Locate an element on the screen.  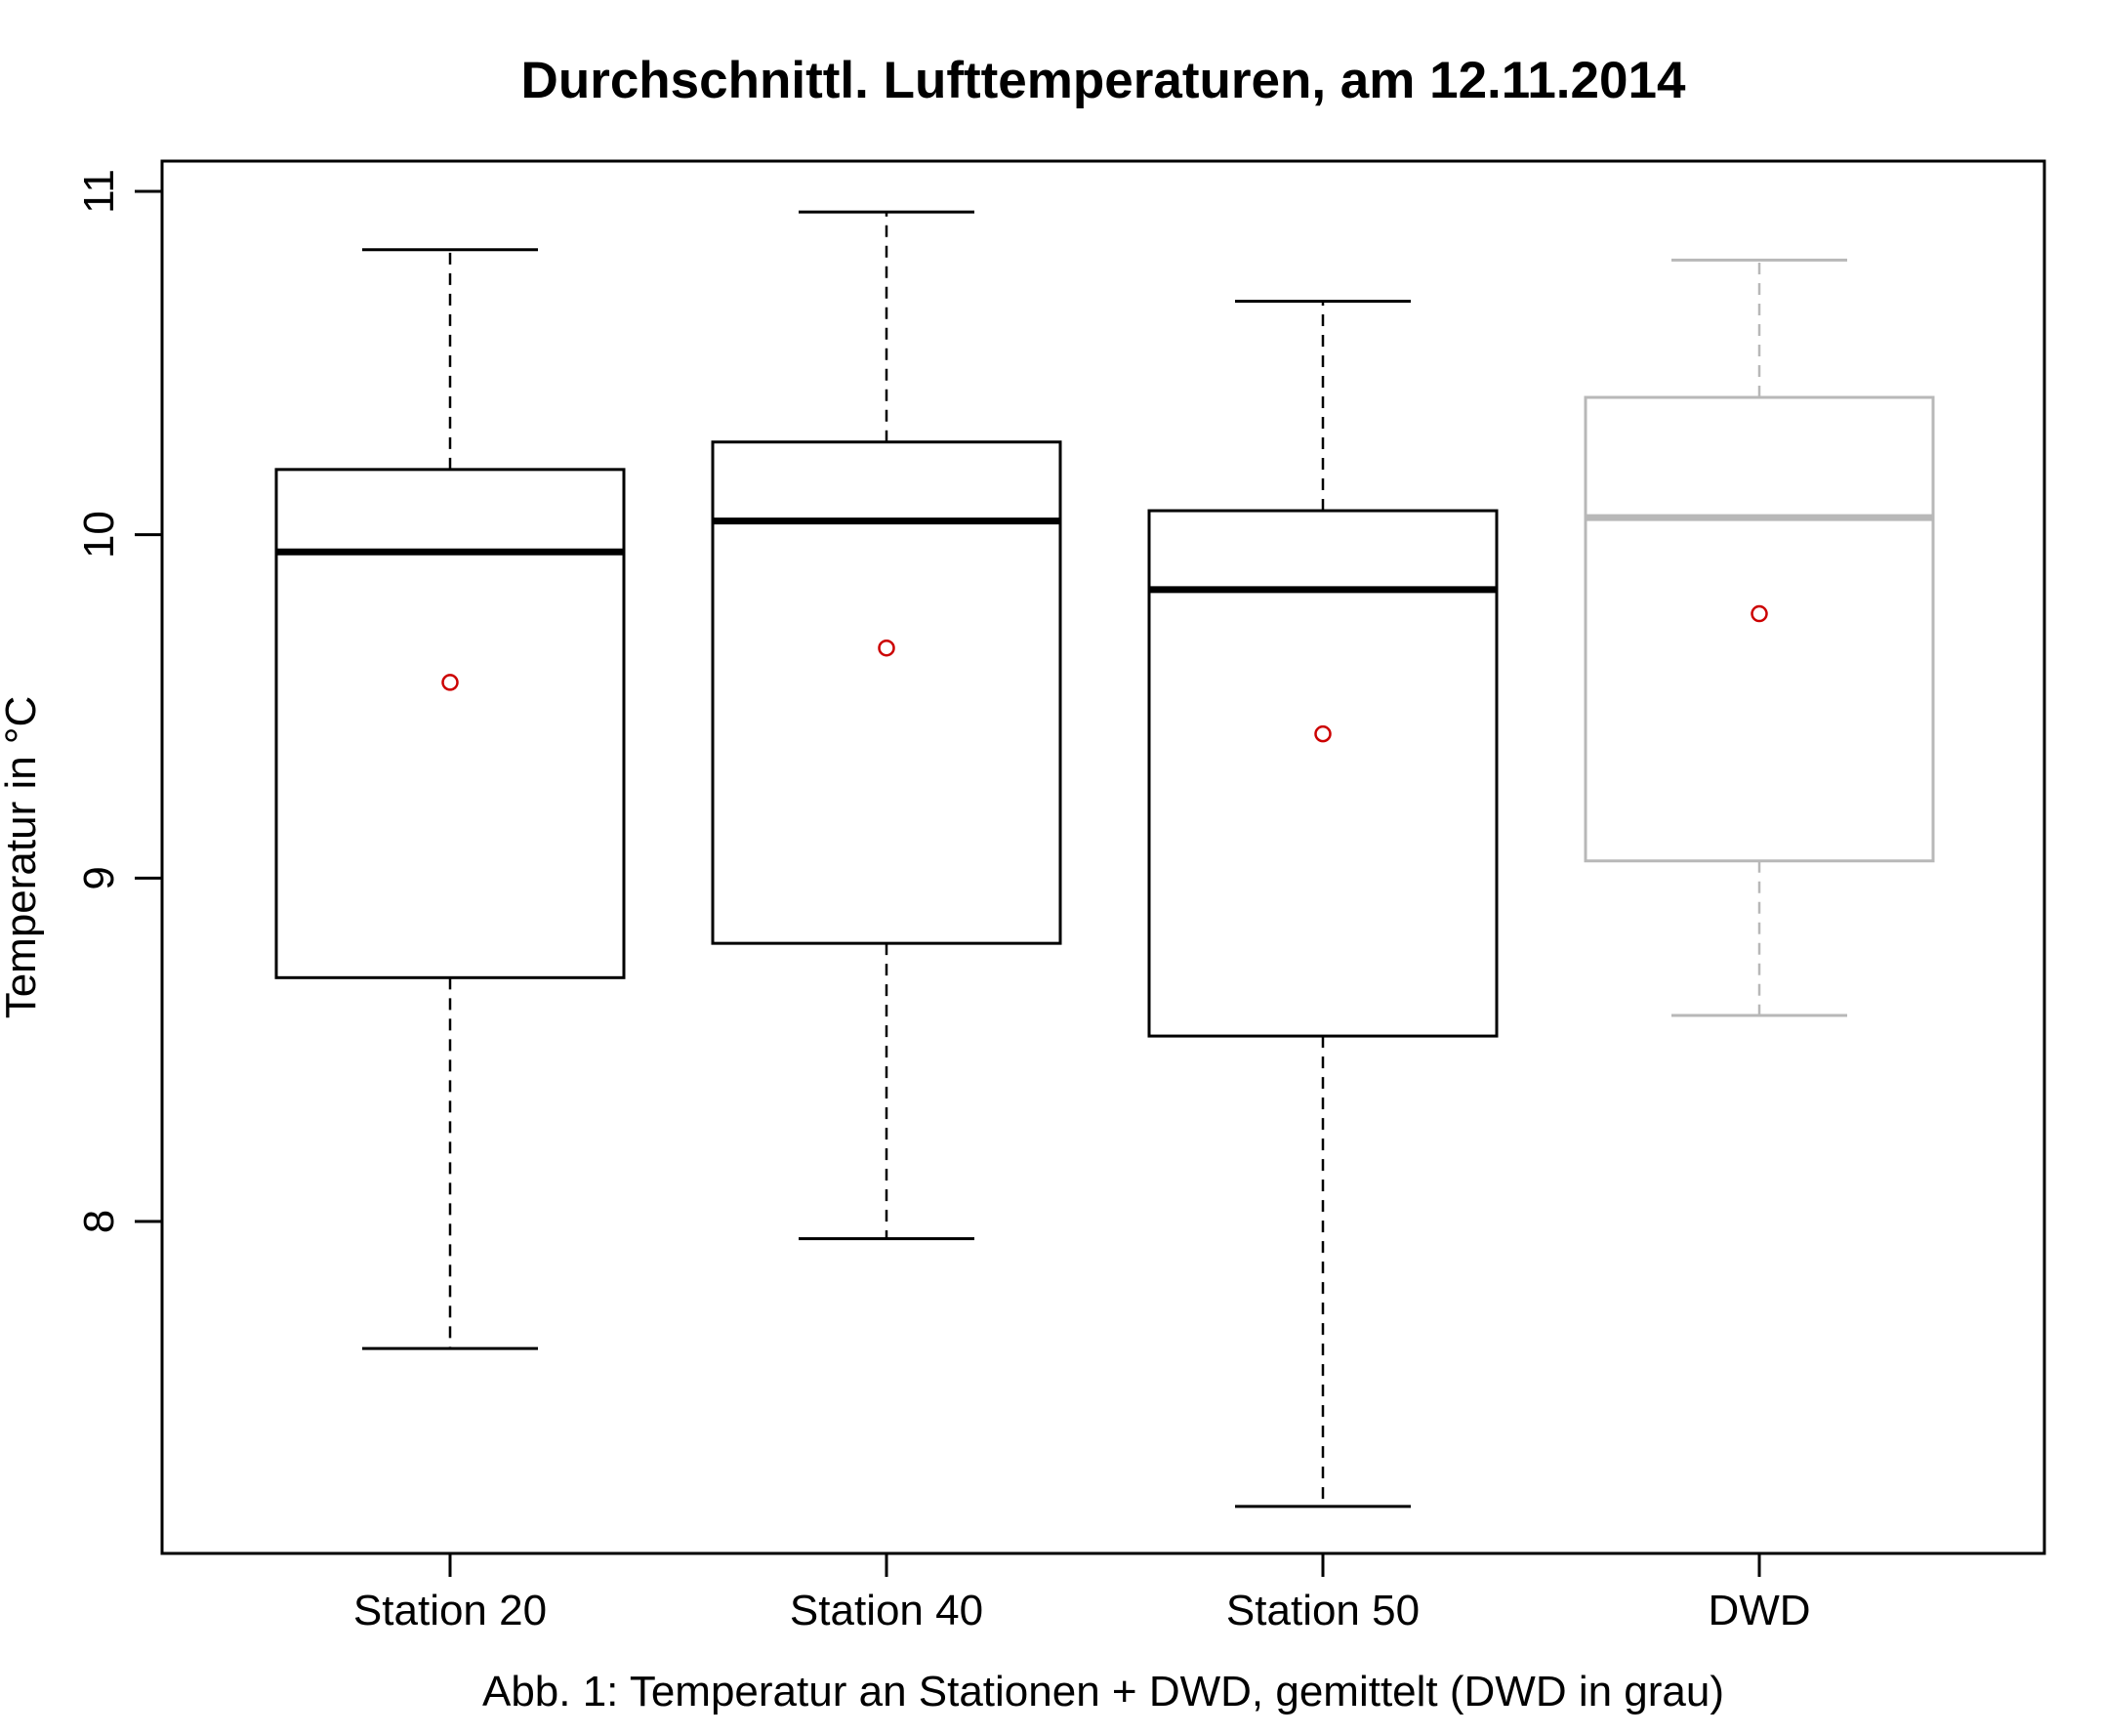
x-tick-label: Station 40 is located at coordinates (886, 1610).